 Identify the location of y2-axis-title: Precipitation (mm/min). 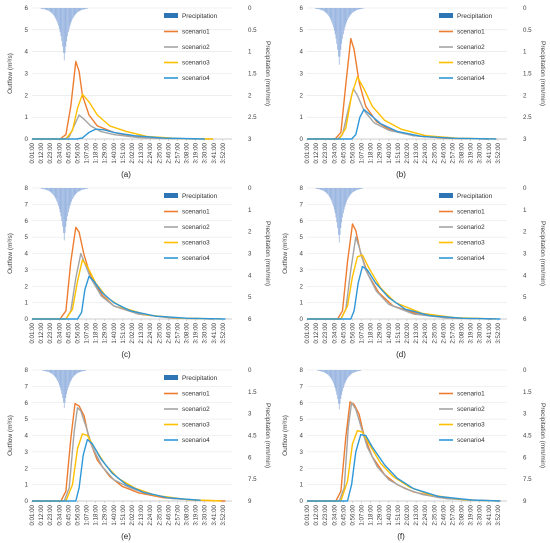
(267, 435).